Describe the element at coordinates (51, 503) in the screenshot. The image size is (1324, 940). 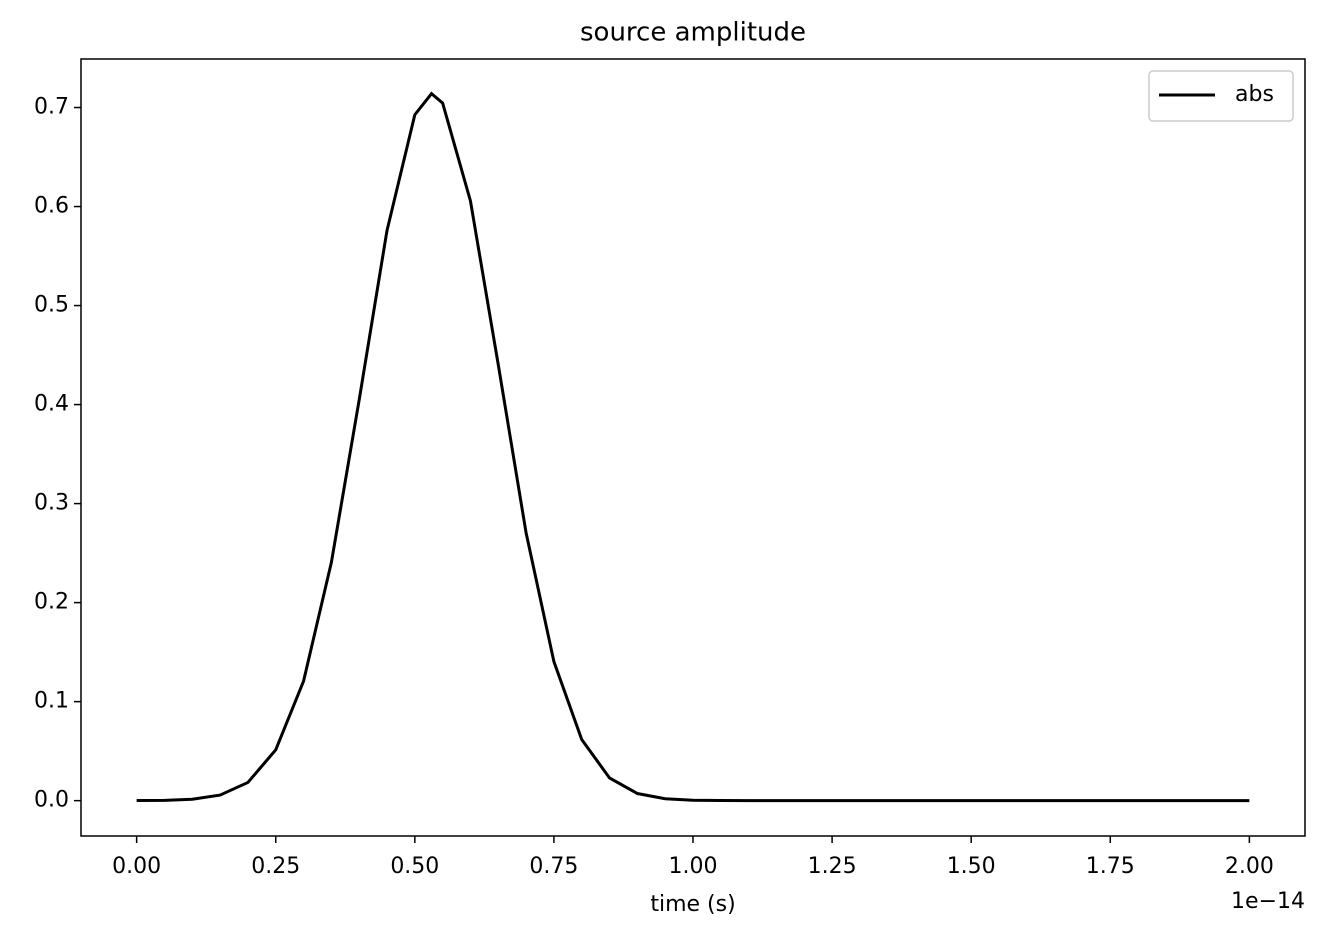
I see `y-tick-label: 0.3` at that location.